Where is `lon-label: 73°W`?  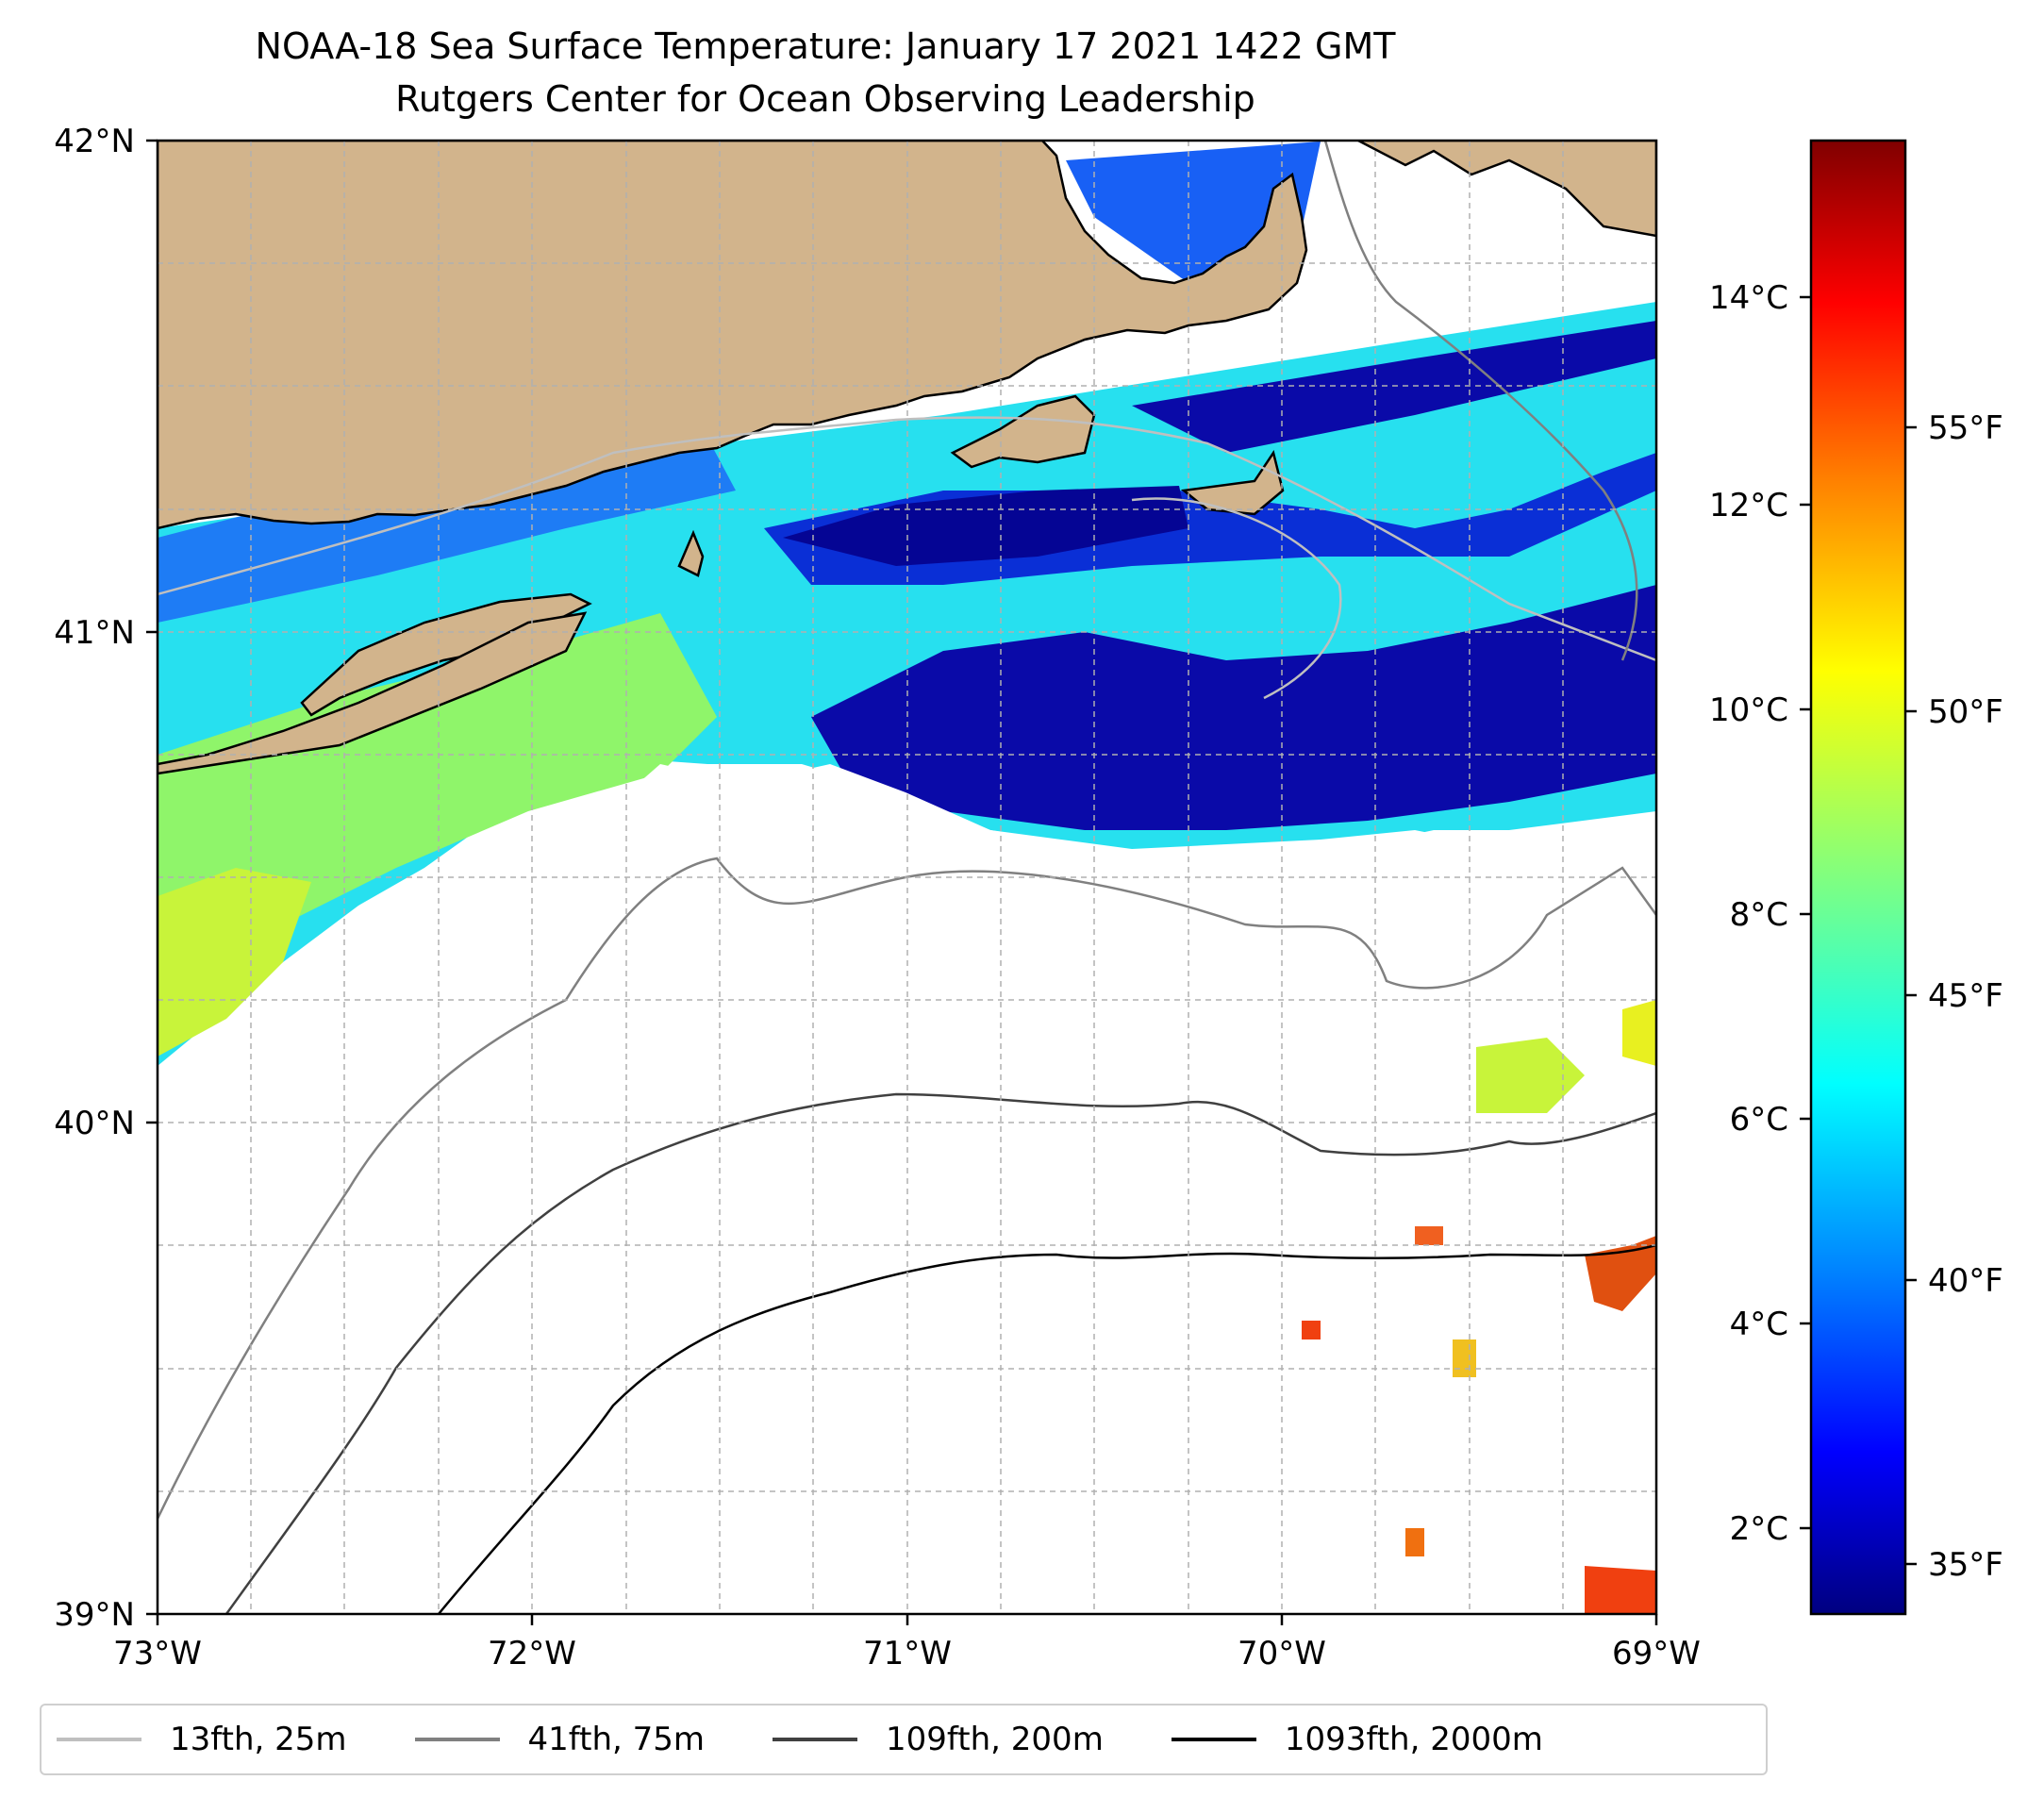
lon-label: 73°W is located at coordinates (157, 1653).